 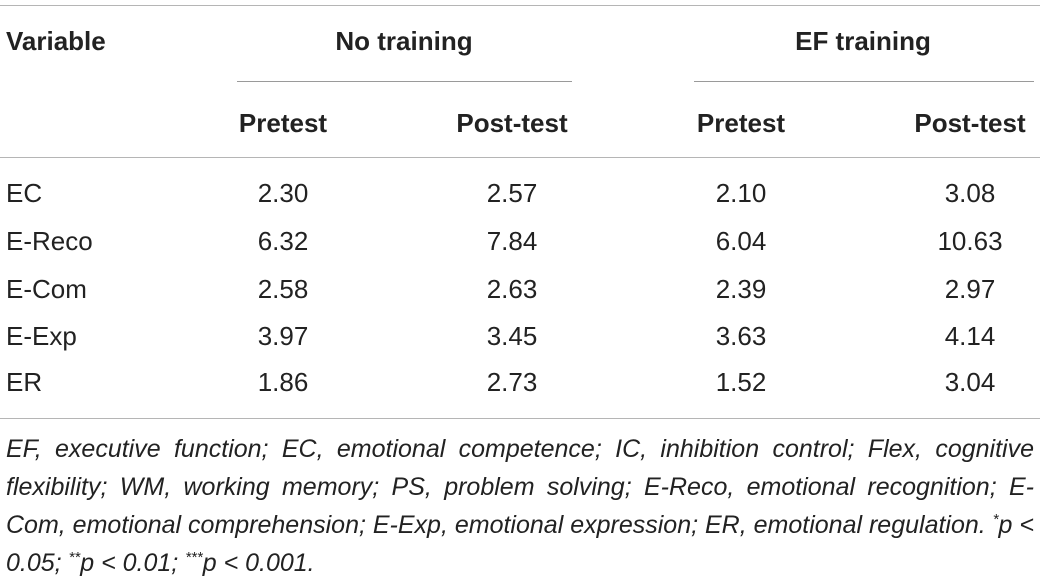 What do you see at coordinates (741, 241) in the screenshot?
I see `table-cell: 6.04` at bounding box center [741, 241].